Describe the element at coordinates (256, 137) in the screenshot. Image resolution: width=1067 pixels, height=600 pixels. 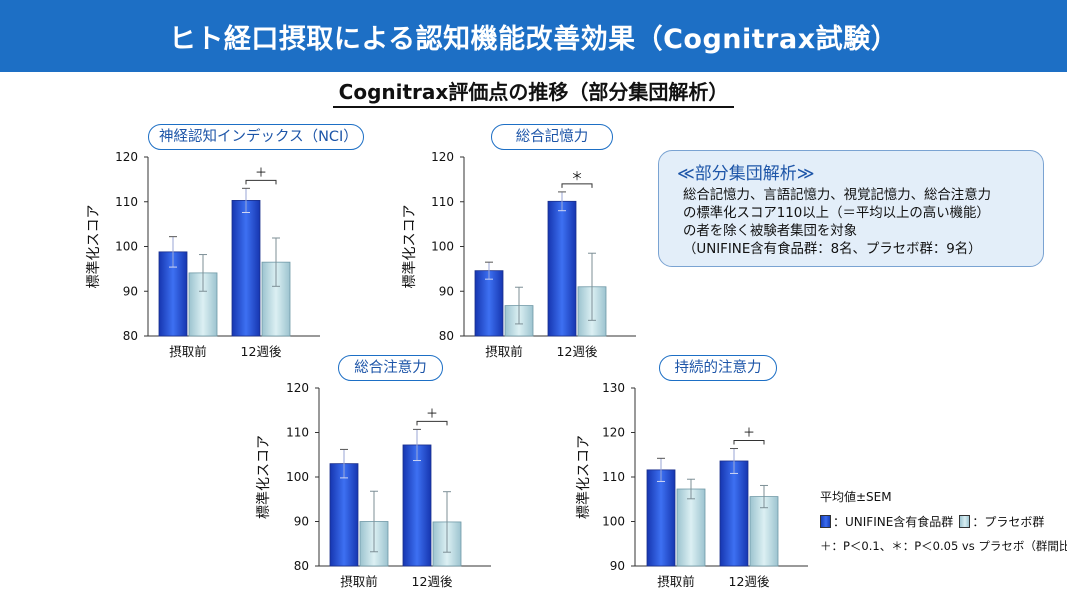
I see `chart-title-nci: 神経認知インデックス（NCI）` at that location.